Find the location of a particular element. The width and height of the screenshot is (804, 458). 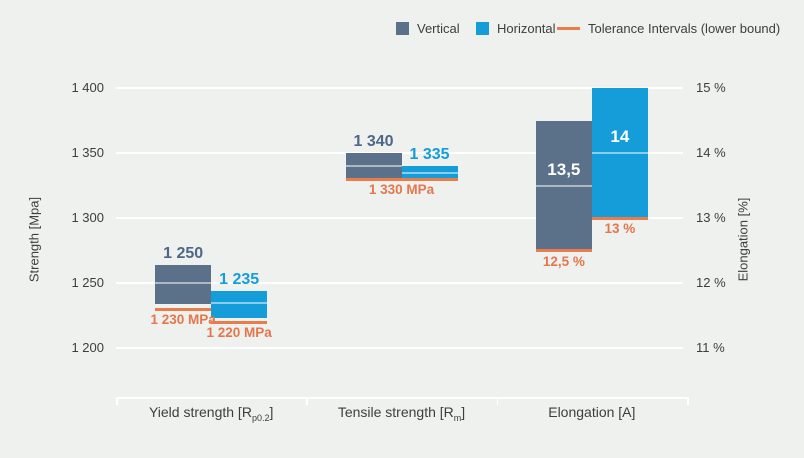

left-axis-tick-label: 1 250 is located at coordinates (87, 282).